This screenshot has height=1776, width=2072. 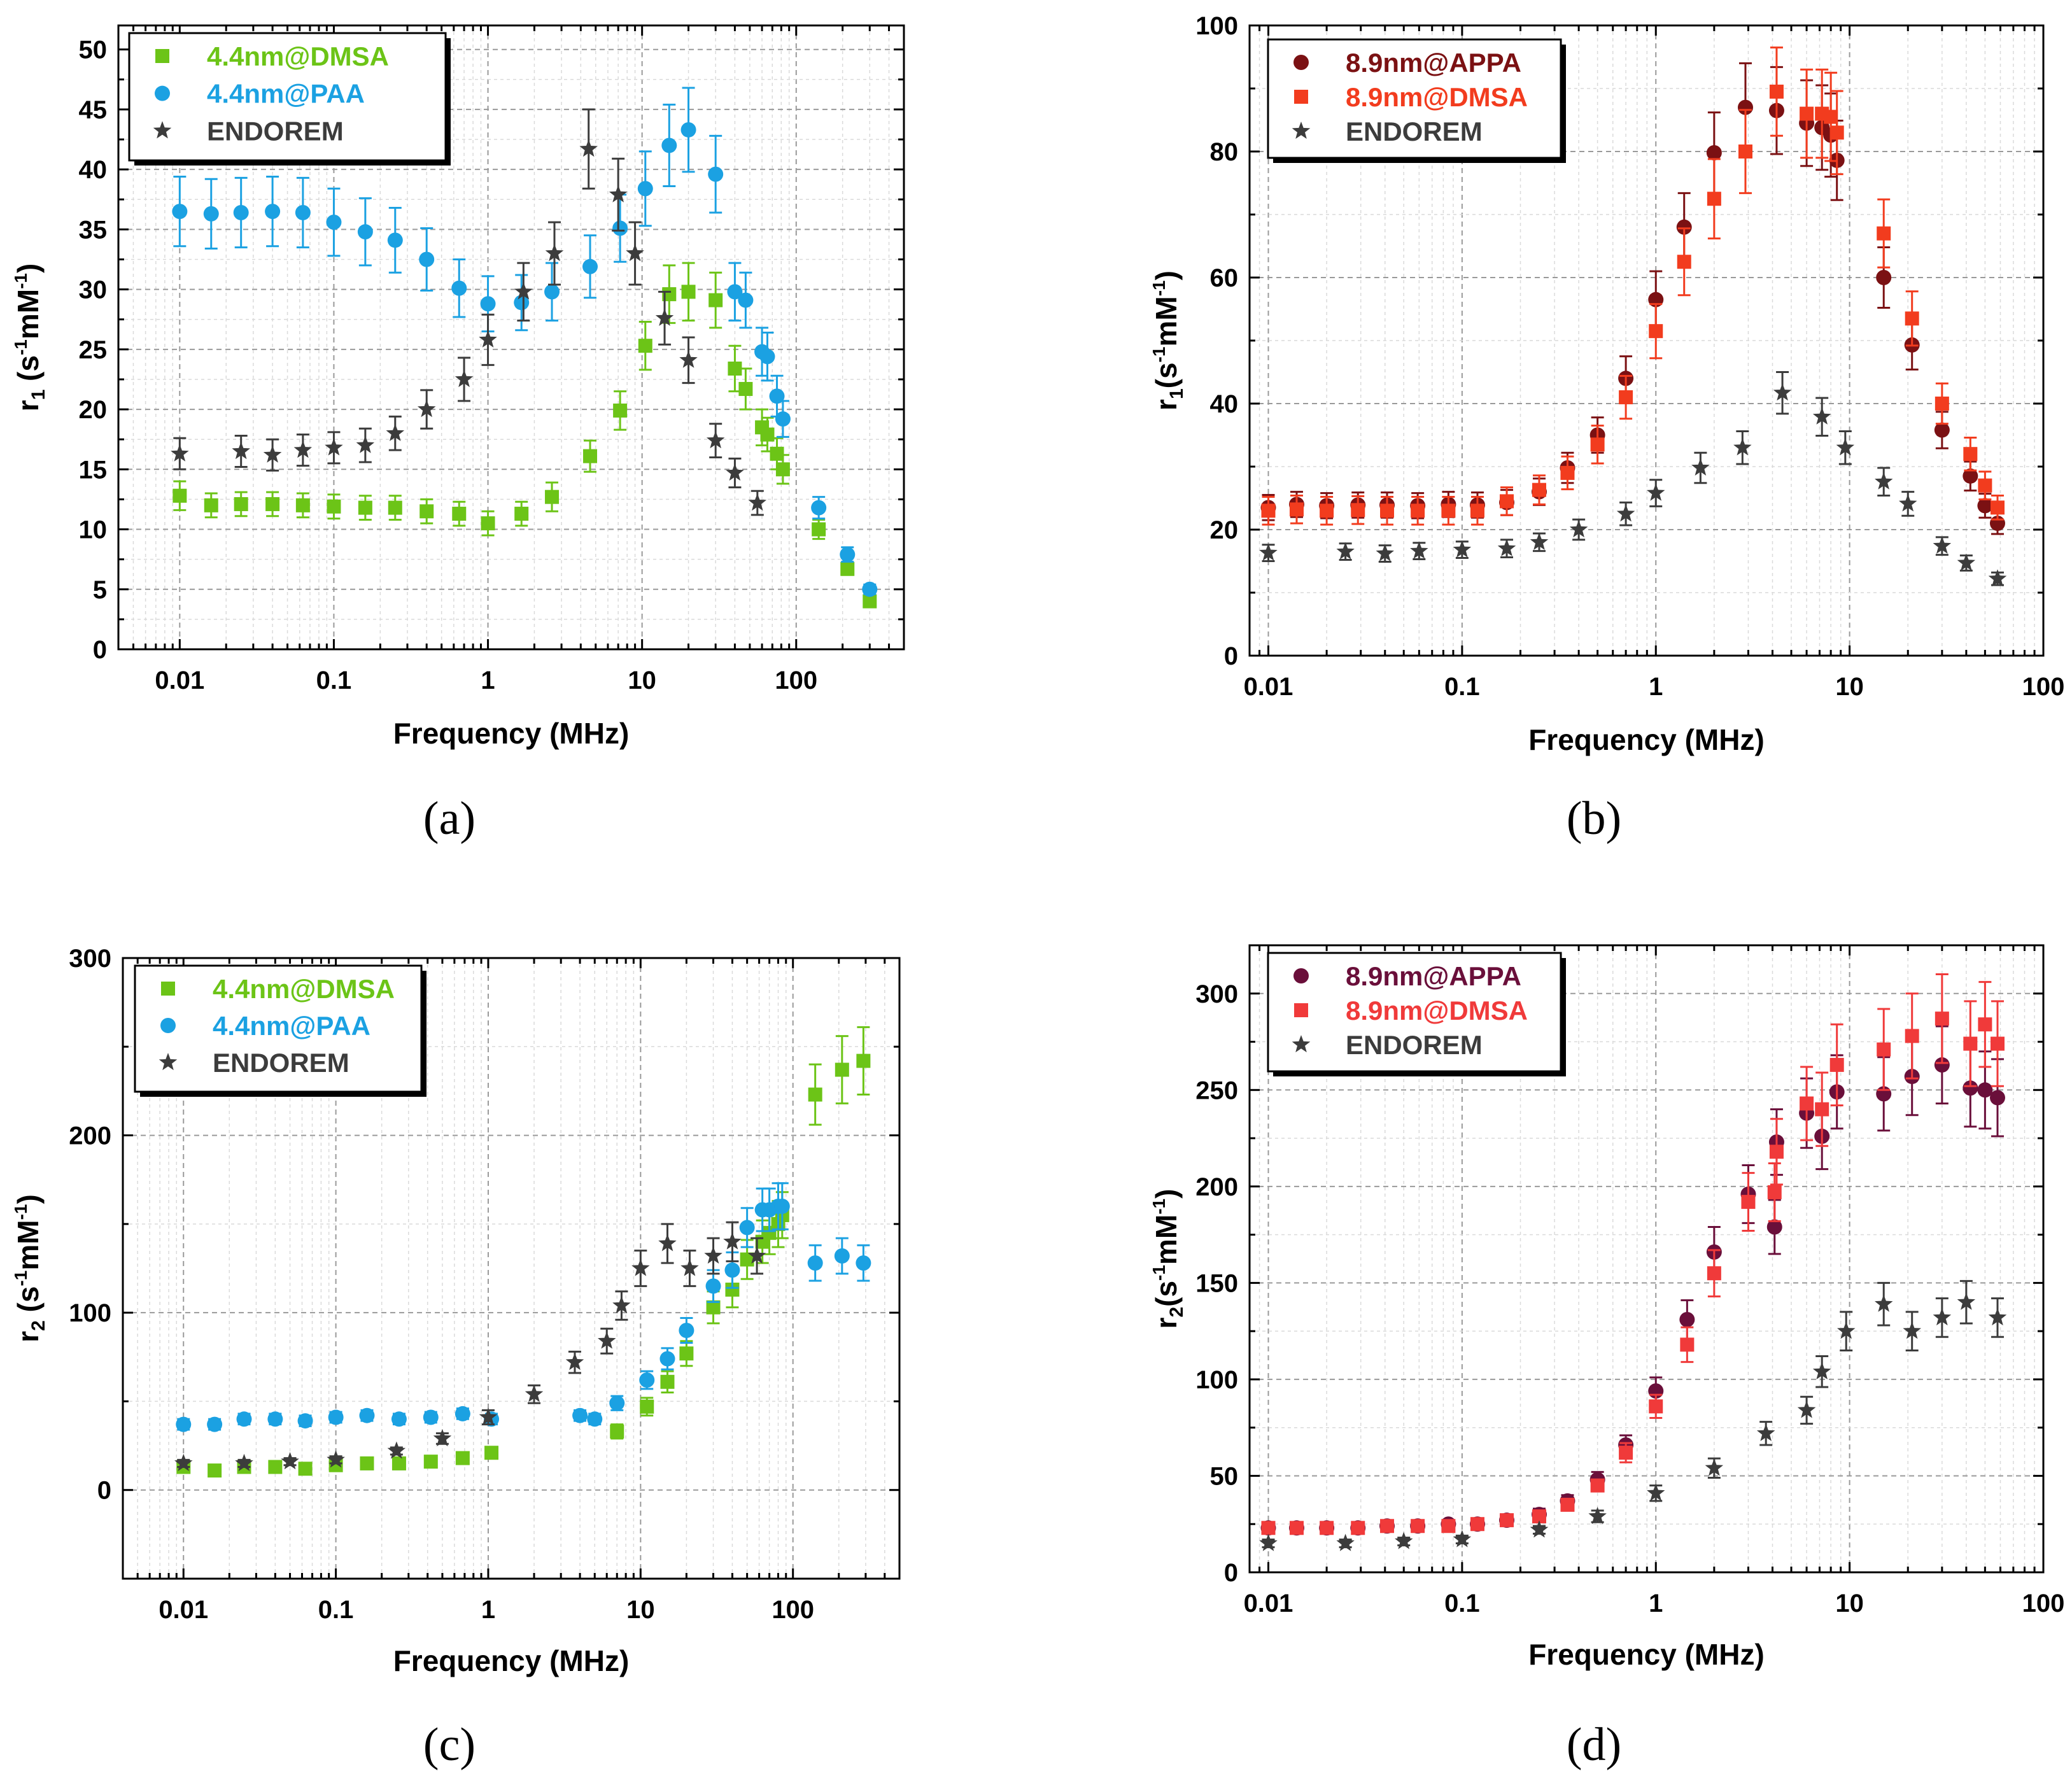 What do you see at coordinates (279, 1028) in the screenshot?
I see `chart-c-legend-box` at bounding box center [279, 1028].